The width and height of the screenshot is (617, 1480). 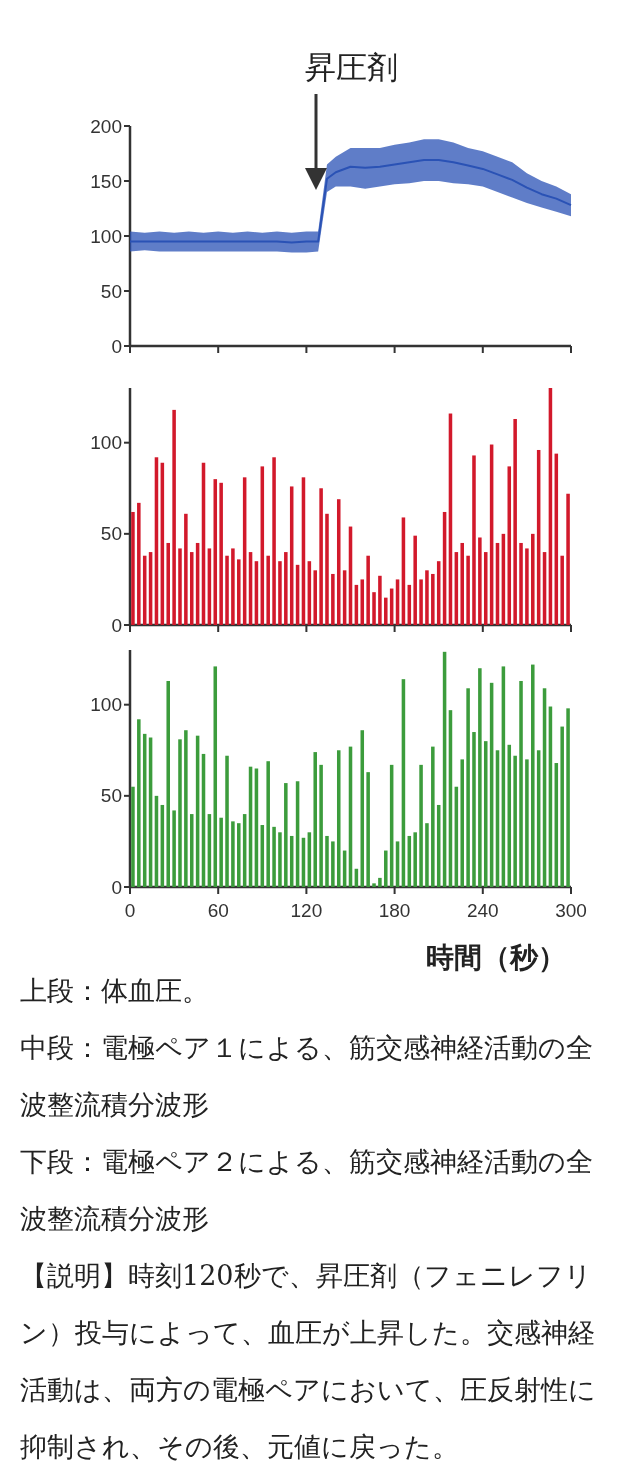 What do you see at coordinates (394, 910) in the screenshot?
I see `x-tick-label: 180` at bounding box center [394, 910].